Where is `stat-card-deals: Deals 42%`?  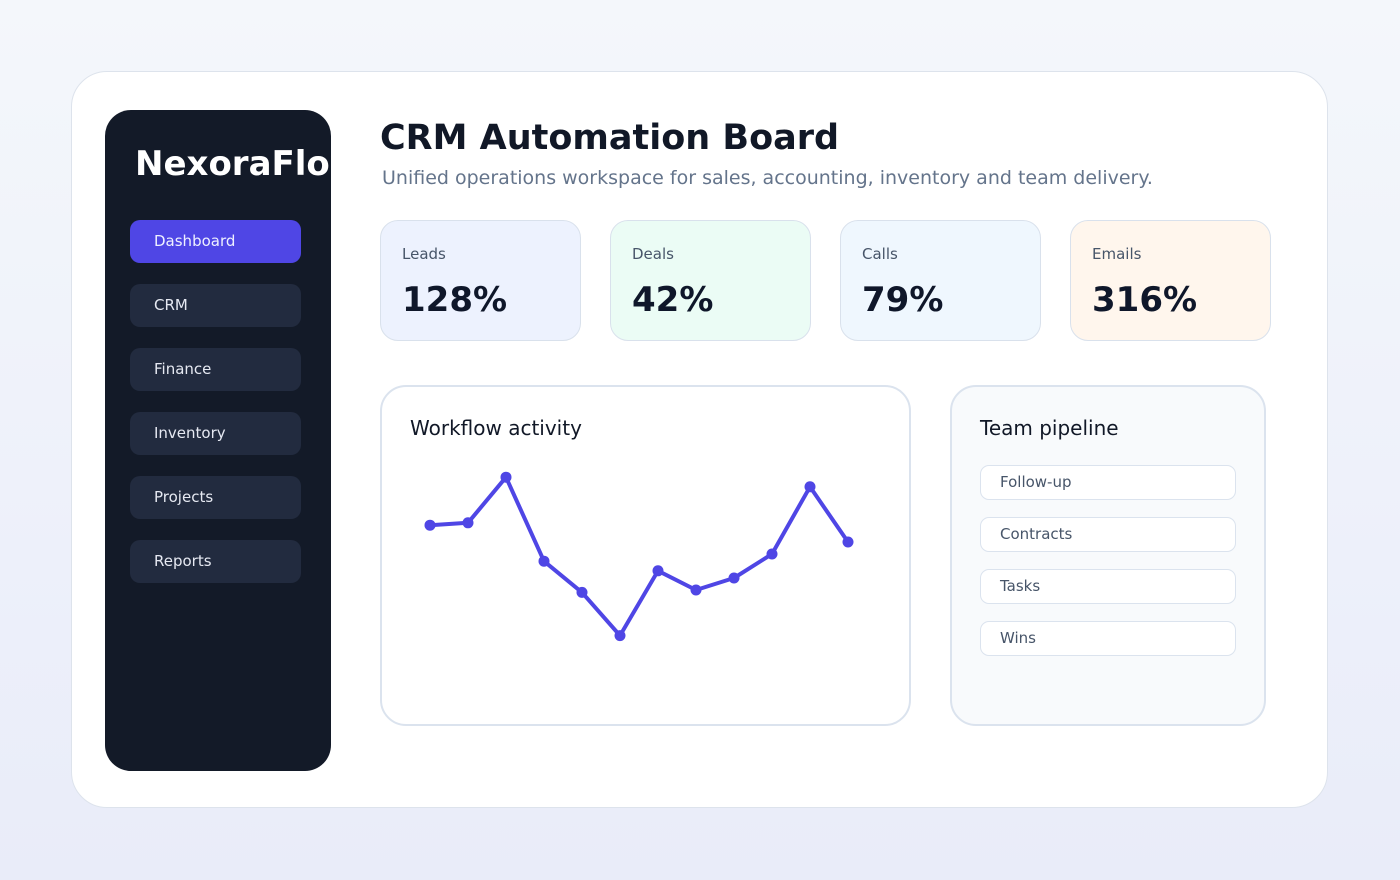 stat-card-deals: Deals 42% is located at coordinates (710, 280).